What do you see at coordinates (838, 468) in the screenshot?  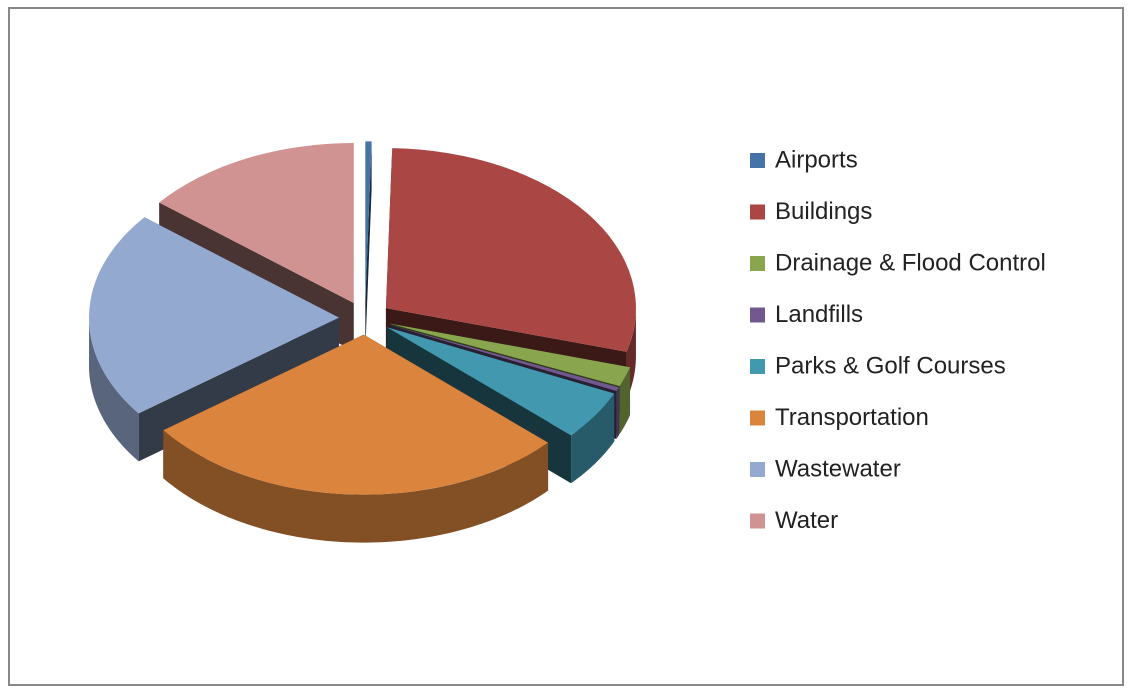 I see `legend-label: Wastewater` at bounding box center [838, 468].